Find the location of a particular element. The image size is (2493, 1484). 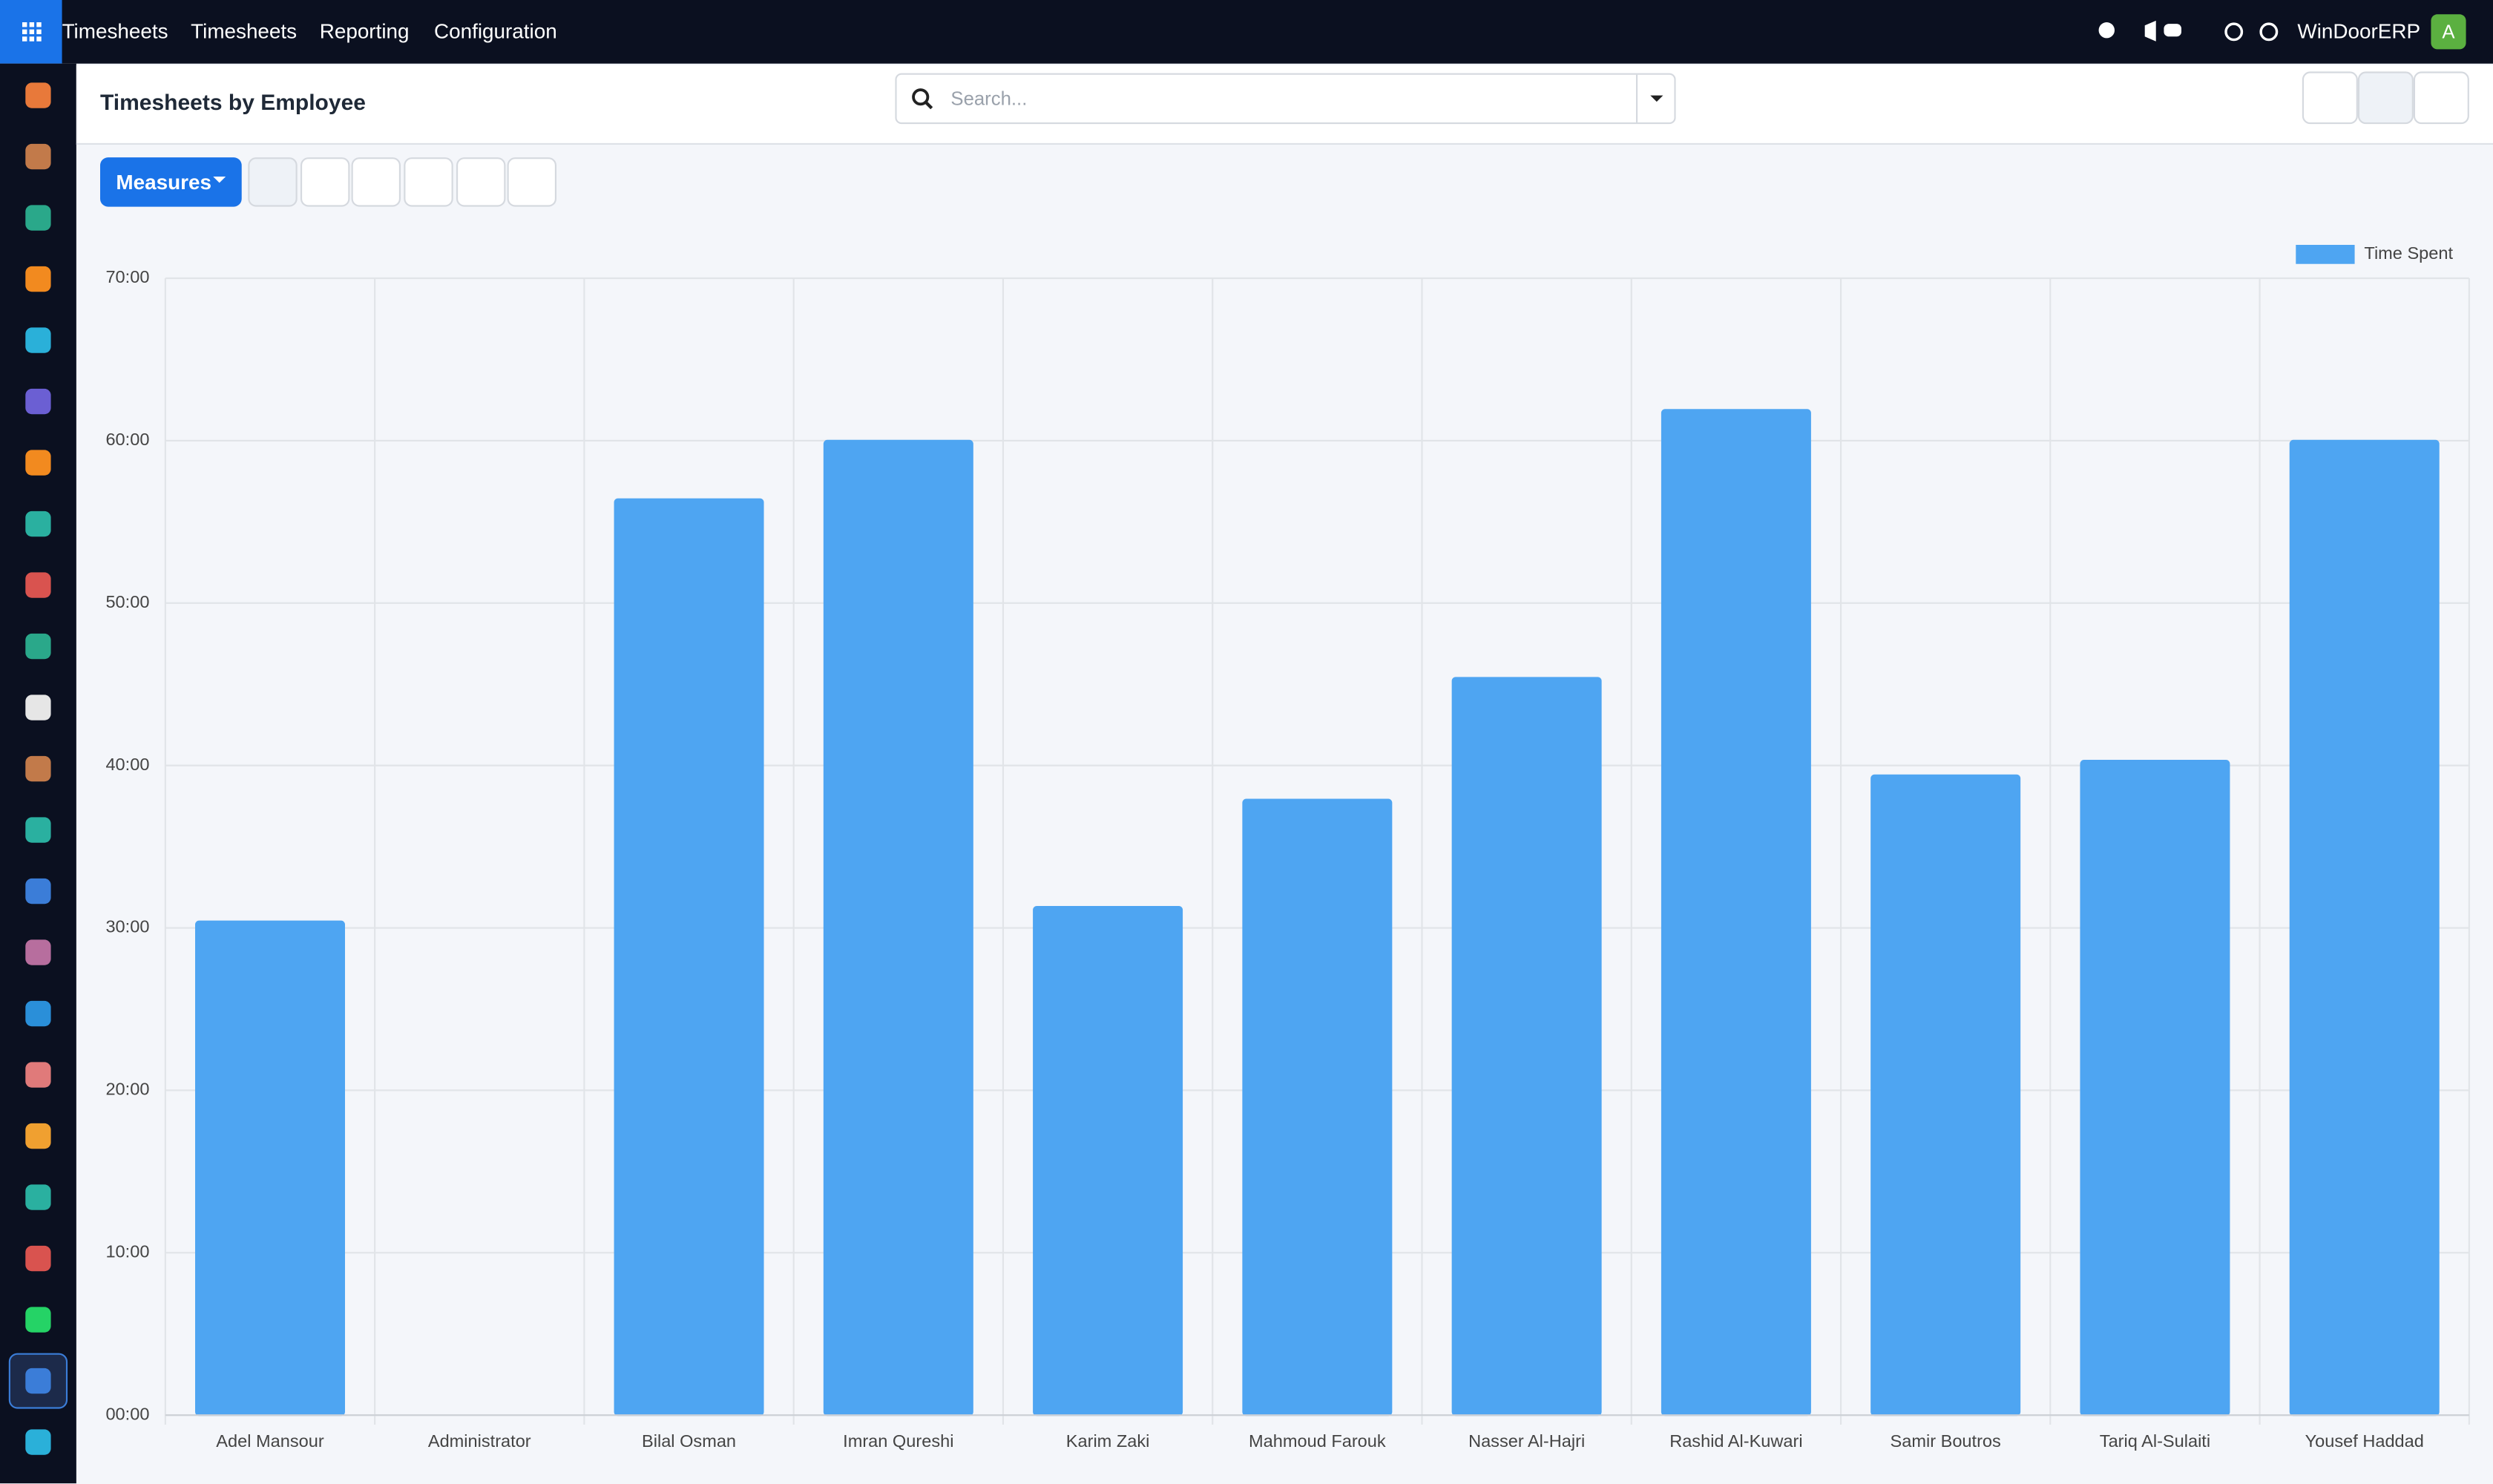

bar-chart-button is located at coordinates (273, 182).